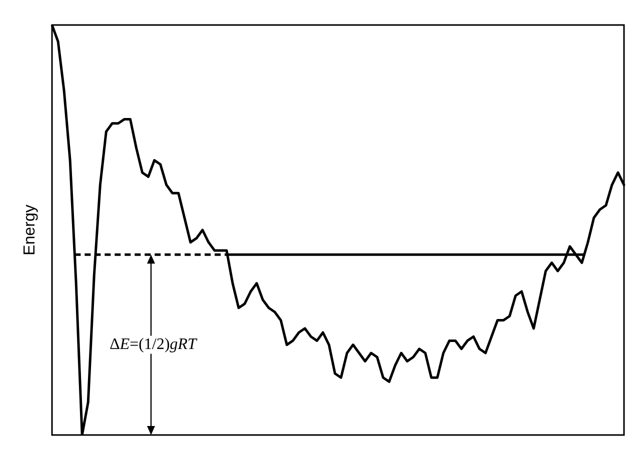  Describe the element at coordinates (153, 345) in the screenshot. I see `text: ΔE=(1/2)gRT` at that location.